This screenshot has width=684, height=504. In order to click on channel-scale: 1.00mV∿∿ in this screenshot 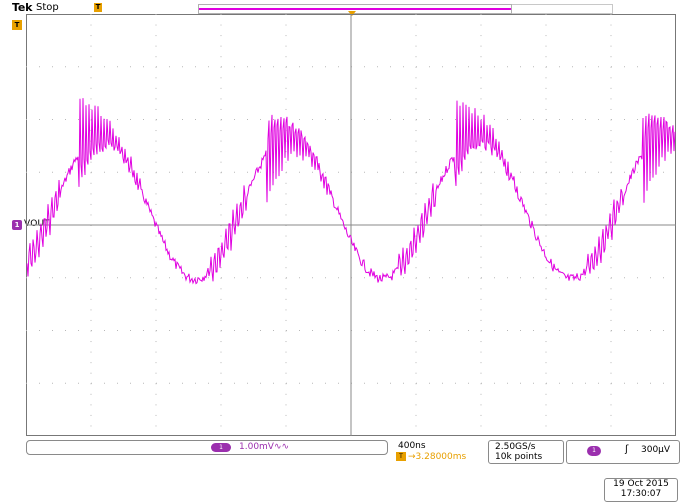, I will do `click(264, 447)`.